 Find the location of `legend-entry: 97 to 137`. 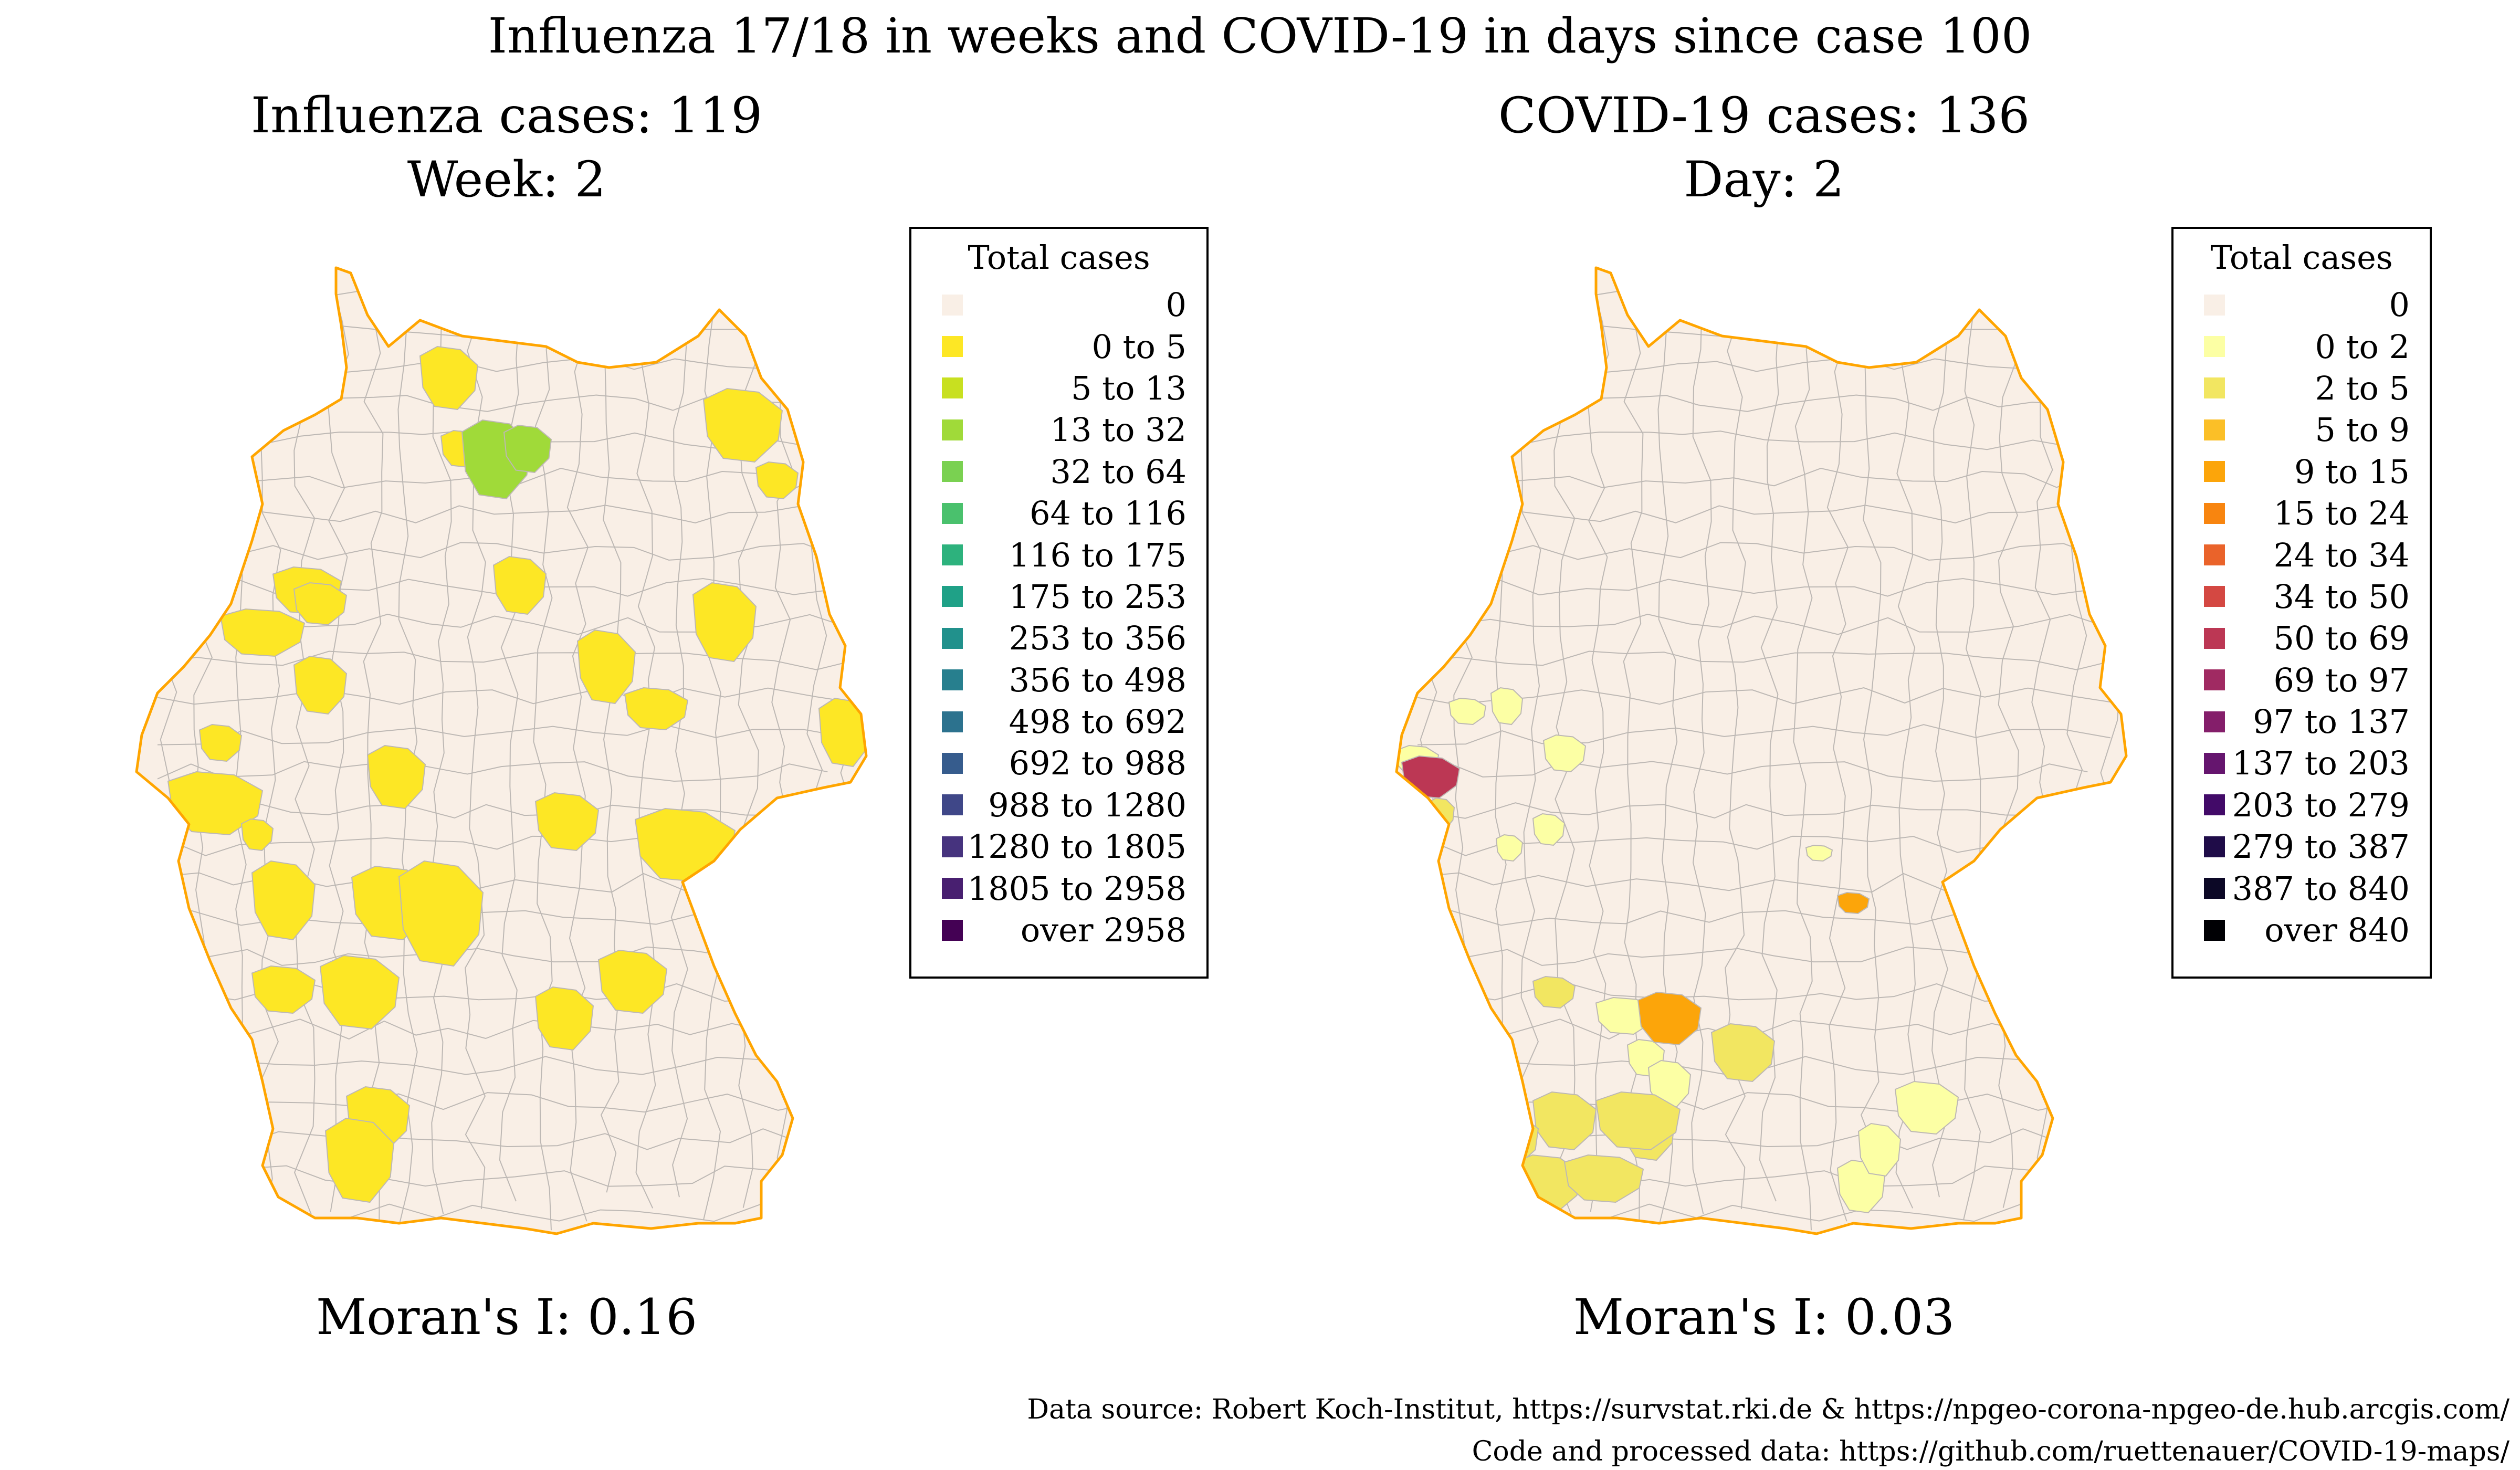

legend-entry: 97 to 137 is located at coordinates (2302, 721).